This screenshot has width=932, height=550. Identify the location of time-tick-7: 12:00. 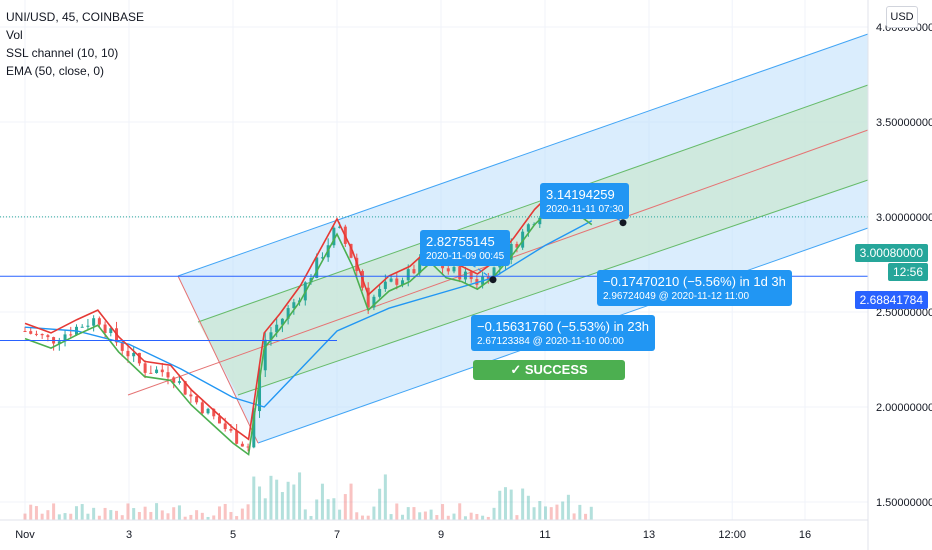
(732, 535).